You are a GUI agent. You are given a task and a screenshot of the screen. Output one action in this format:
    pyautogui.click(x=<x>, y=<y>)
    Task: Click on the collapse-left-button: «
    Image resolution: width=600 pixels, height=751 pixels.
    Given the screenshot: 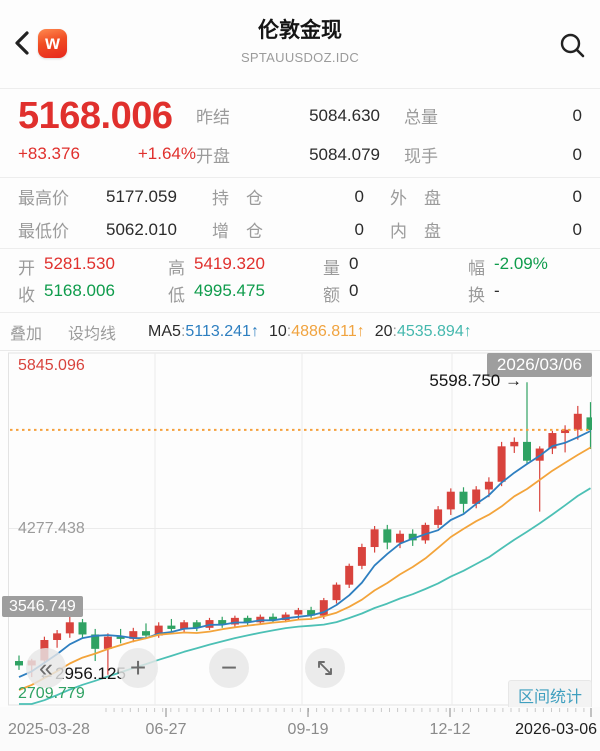 What is the action you would take?
    pyautogui.click(x=46, y=668)
    